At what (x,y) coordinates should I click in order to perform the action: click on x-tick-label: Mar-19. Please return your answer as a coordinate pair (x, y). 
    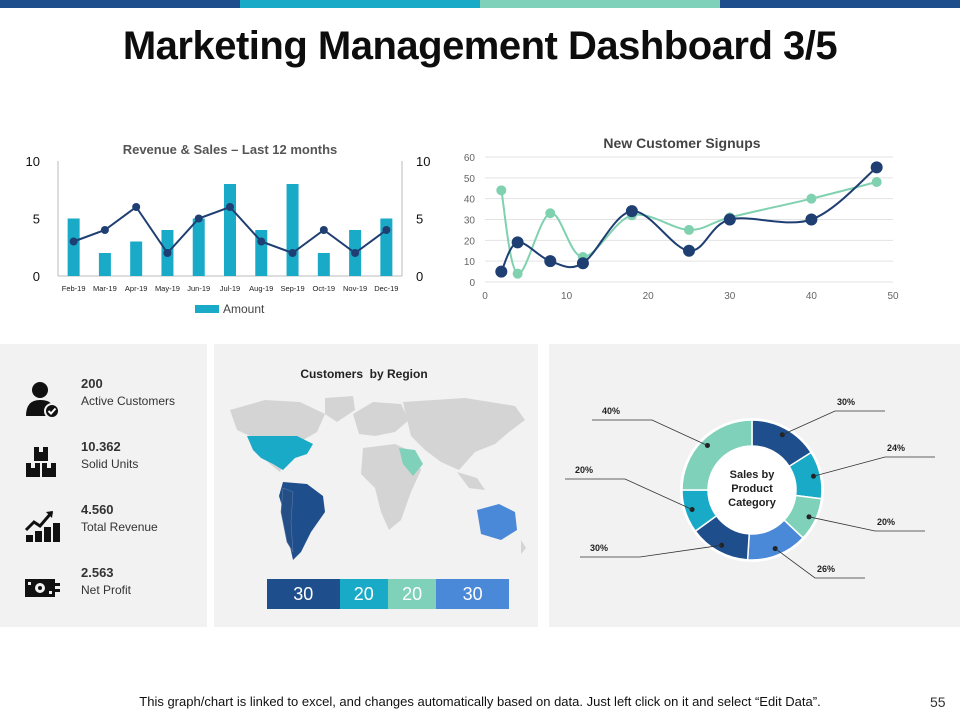
    Looking at the image, I should click on (105, 288).